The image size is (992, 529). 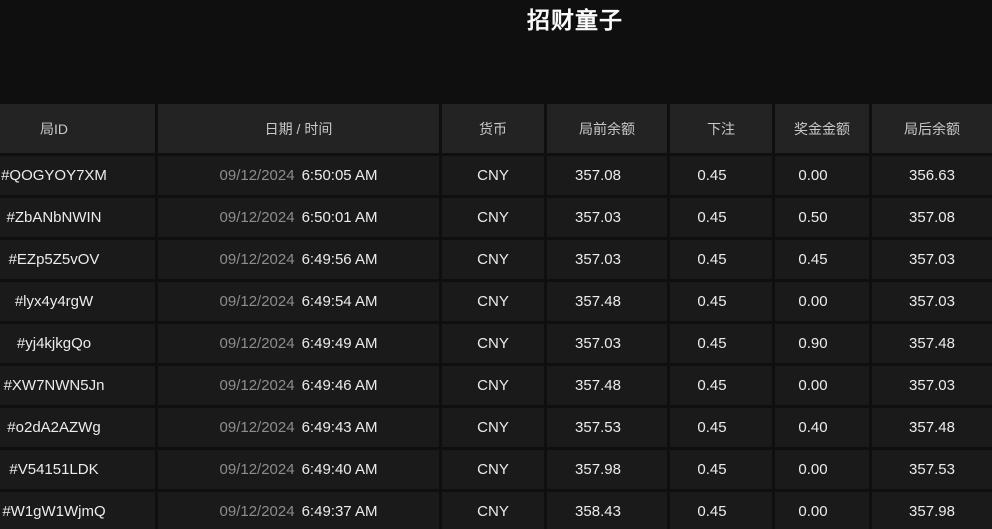 What do you see at coordinates (607, 469) in the screenshot?
I see `cell-balance-before: 357.98` at bounding box center [607, 469].